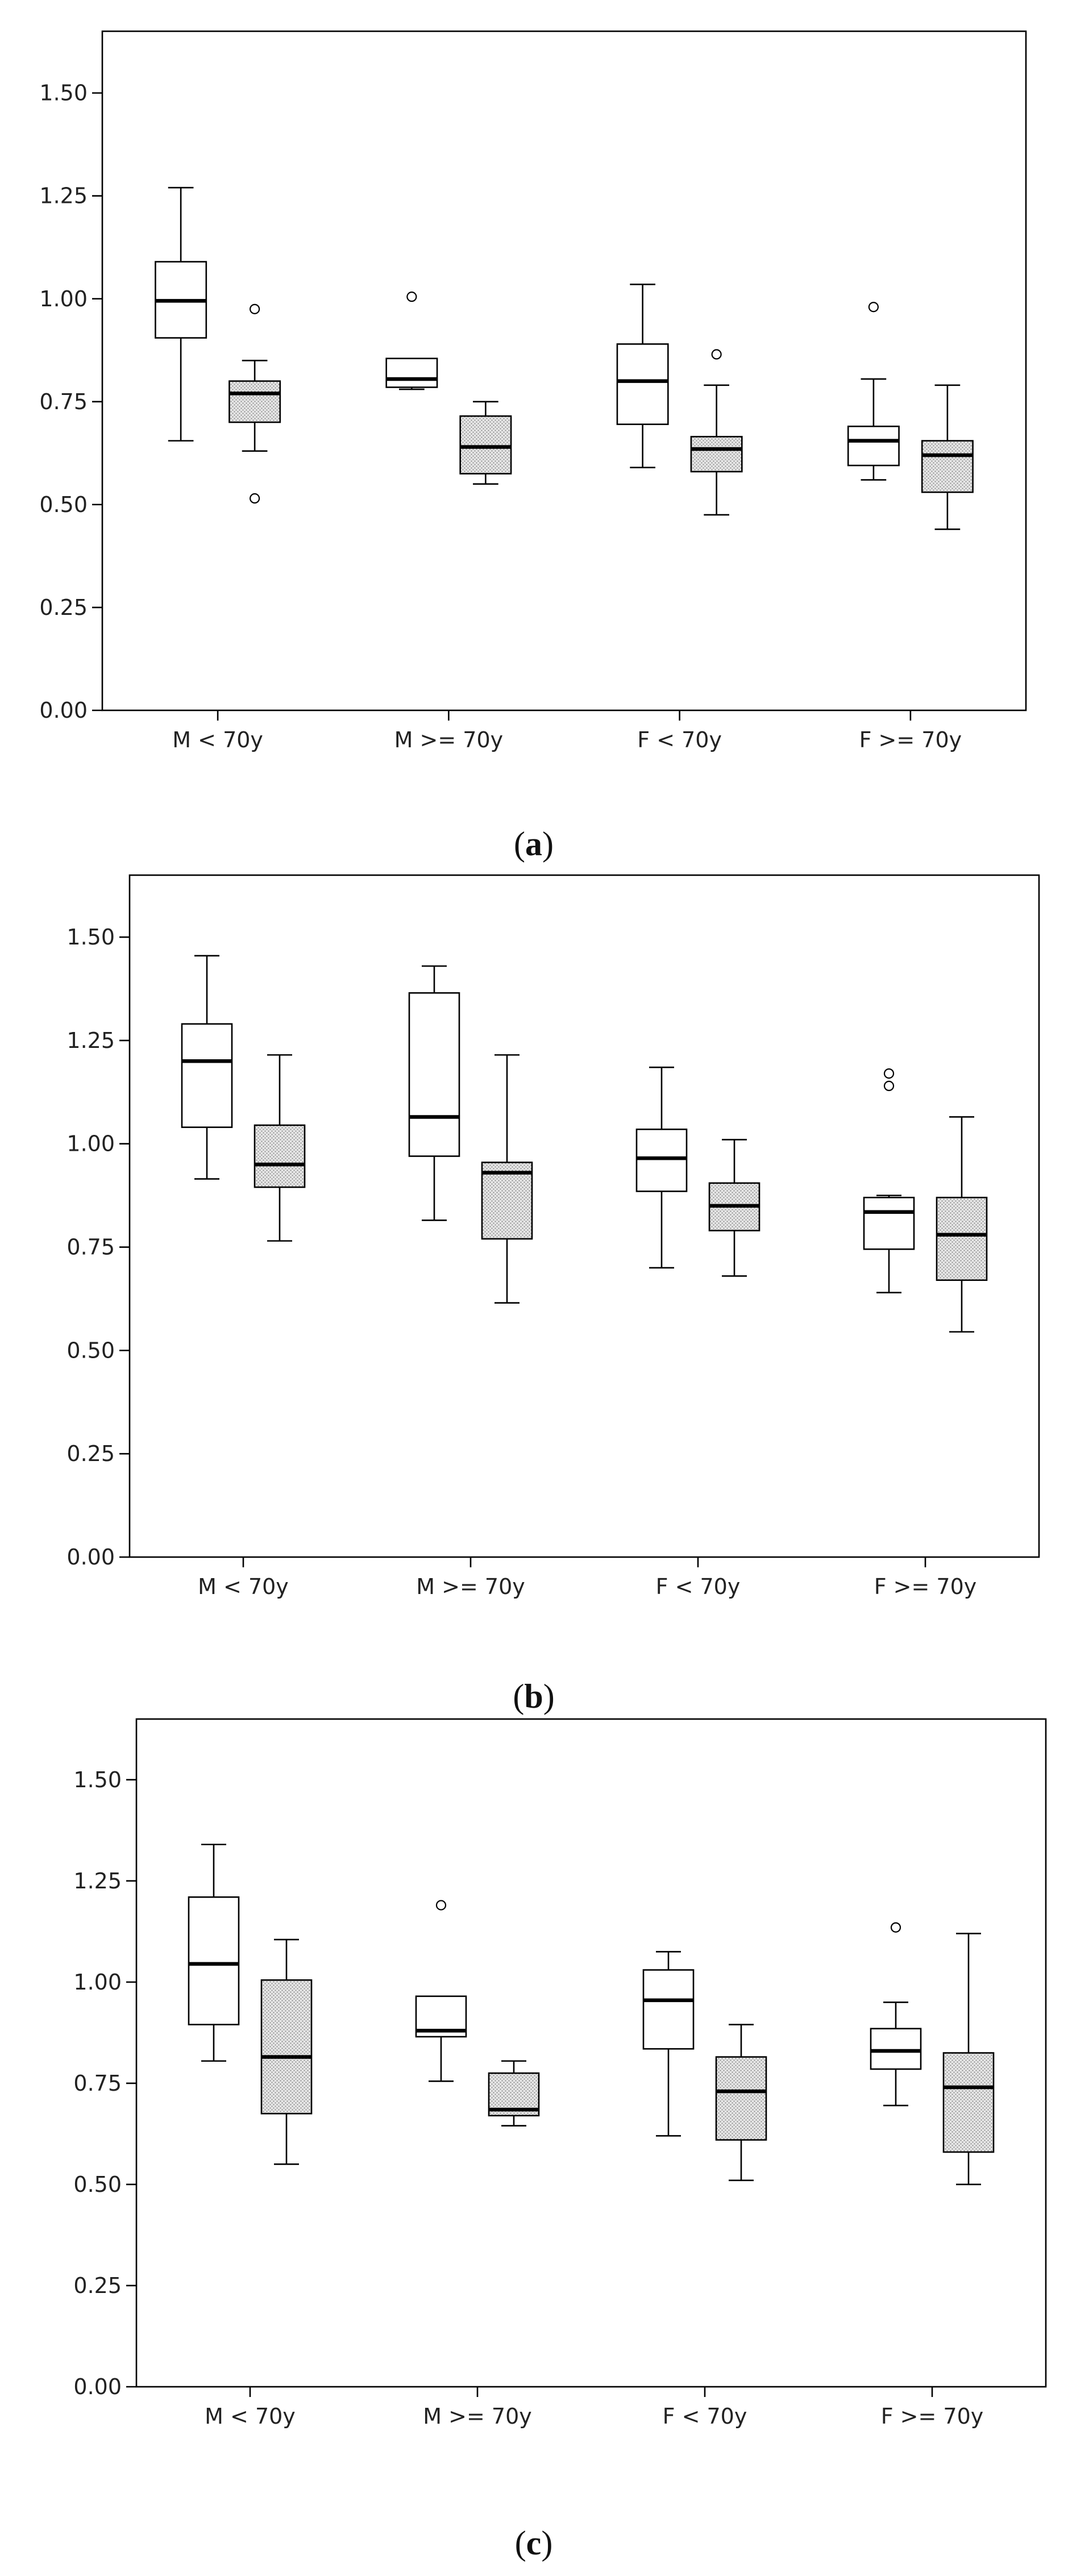 This screenshot has width=1068, height=2576. Describe the element at coordinates (533, 1696) in the screenshot. I see `panel-label-b: (b)` at that location.